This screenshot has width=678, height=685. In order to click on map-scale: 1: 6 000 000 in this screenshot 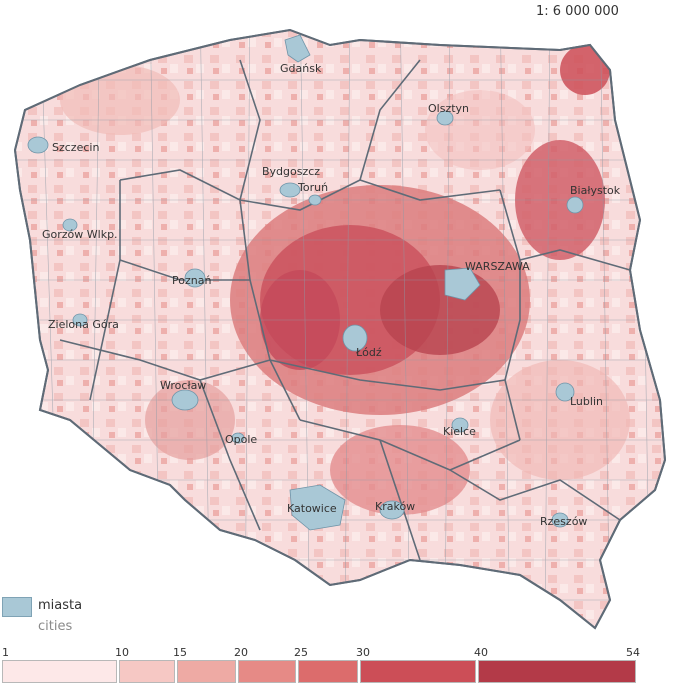, I will do `click(577, 11)`.